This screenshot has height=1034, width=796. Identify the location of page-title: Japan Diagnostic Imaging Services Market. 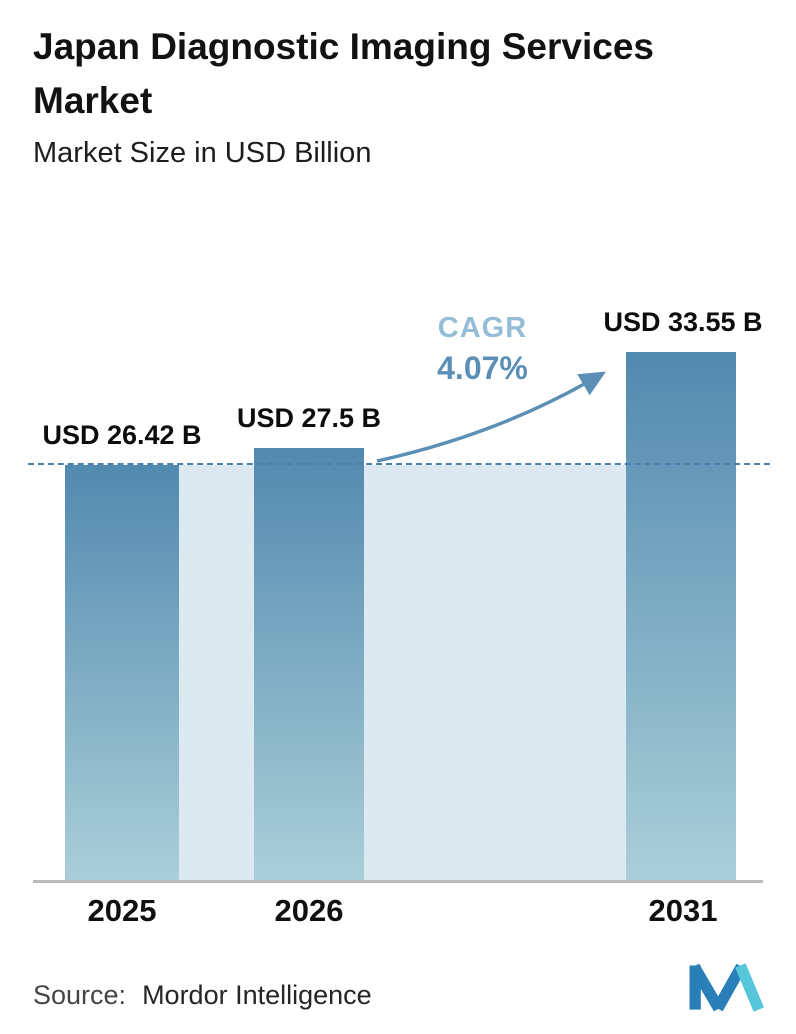
(343, 73).